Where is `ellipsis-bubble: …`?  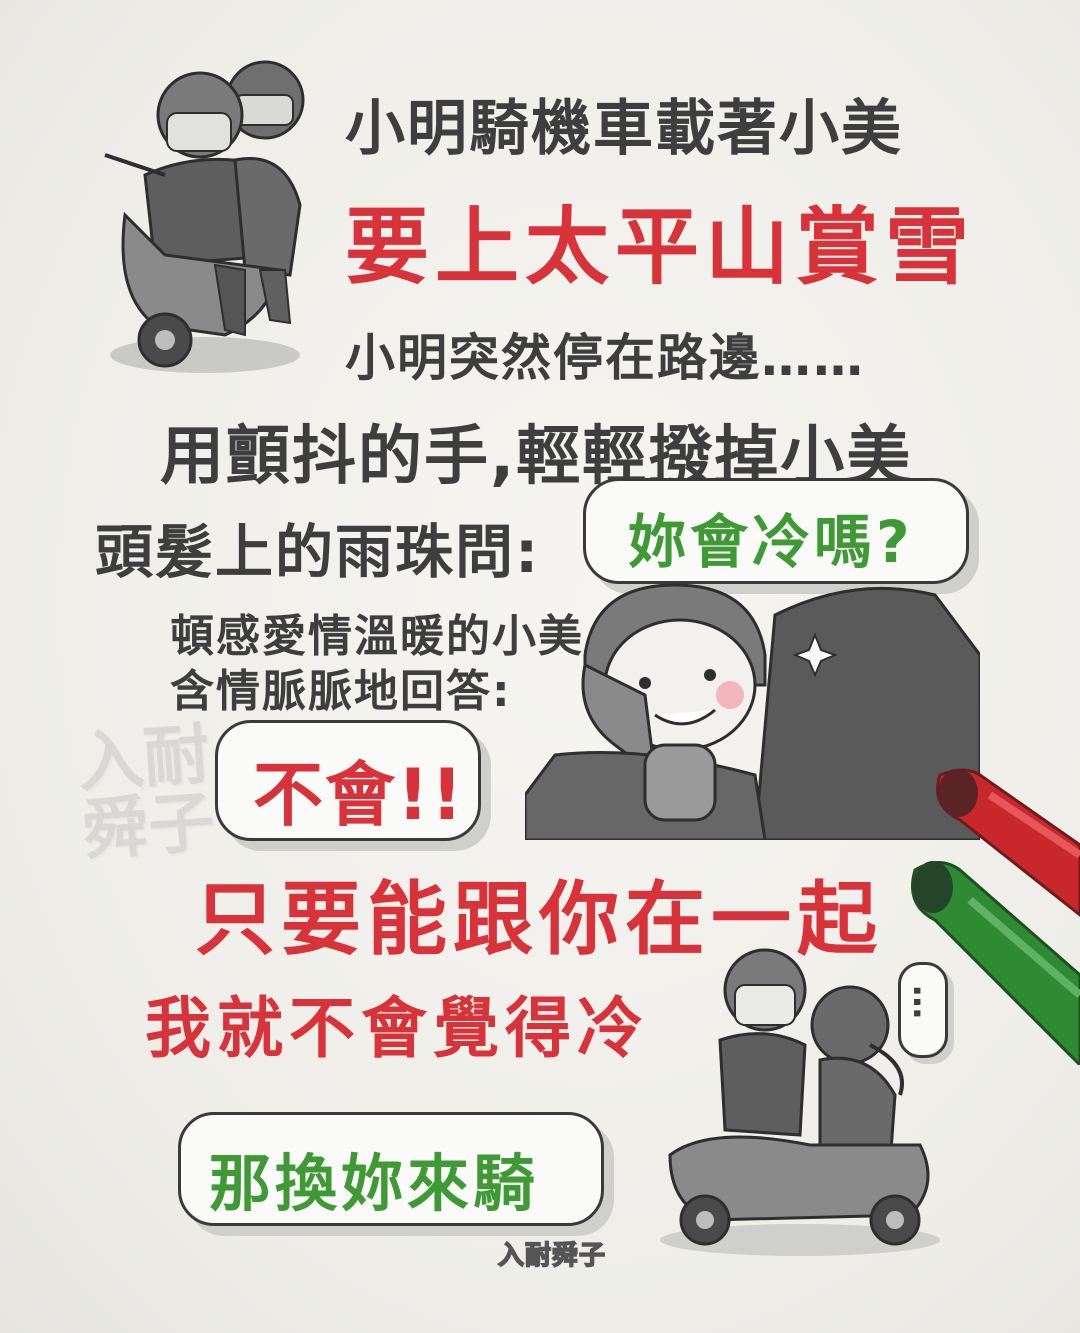 ellipsis-bubble: … is located at coordinates (923, 1010).